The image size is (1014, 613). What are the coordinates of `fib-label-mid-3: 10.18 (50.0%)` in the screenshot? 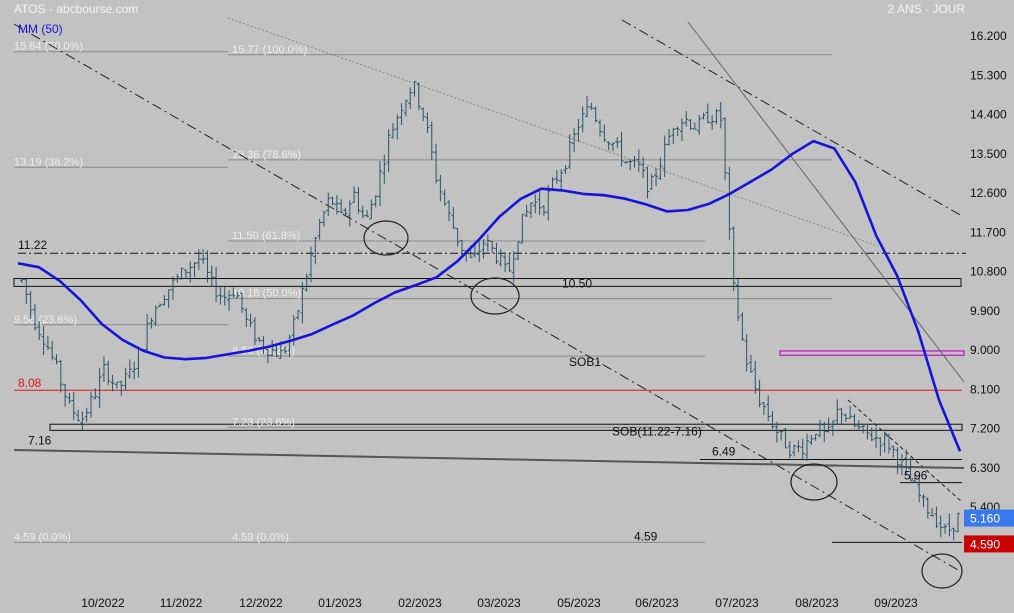 It's located at (266, 294).